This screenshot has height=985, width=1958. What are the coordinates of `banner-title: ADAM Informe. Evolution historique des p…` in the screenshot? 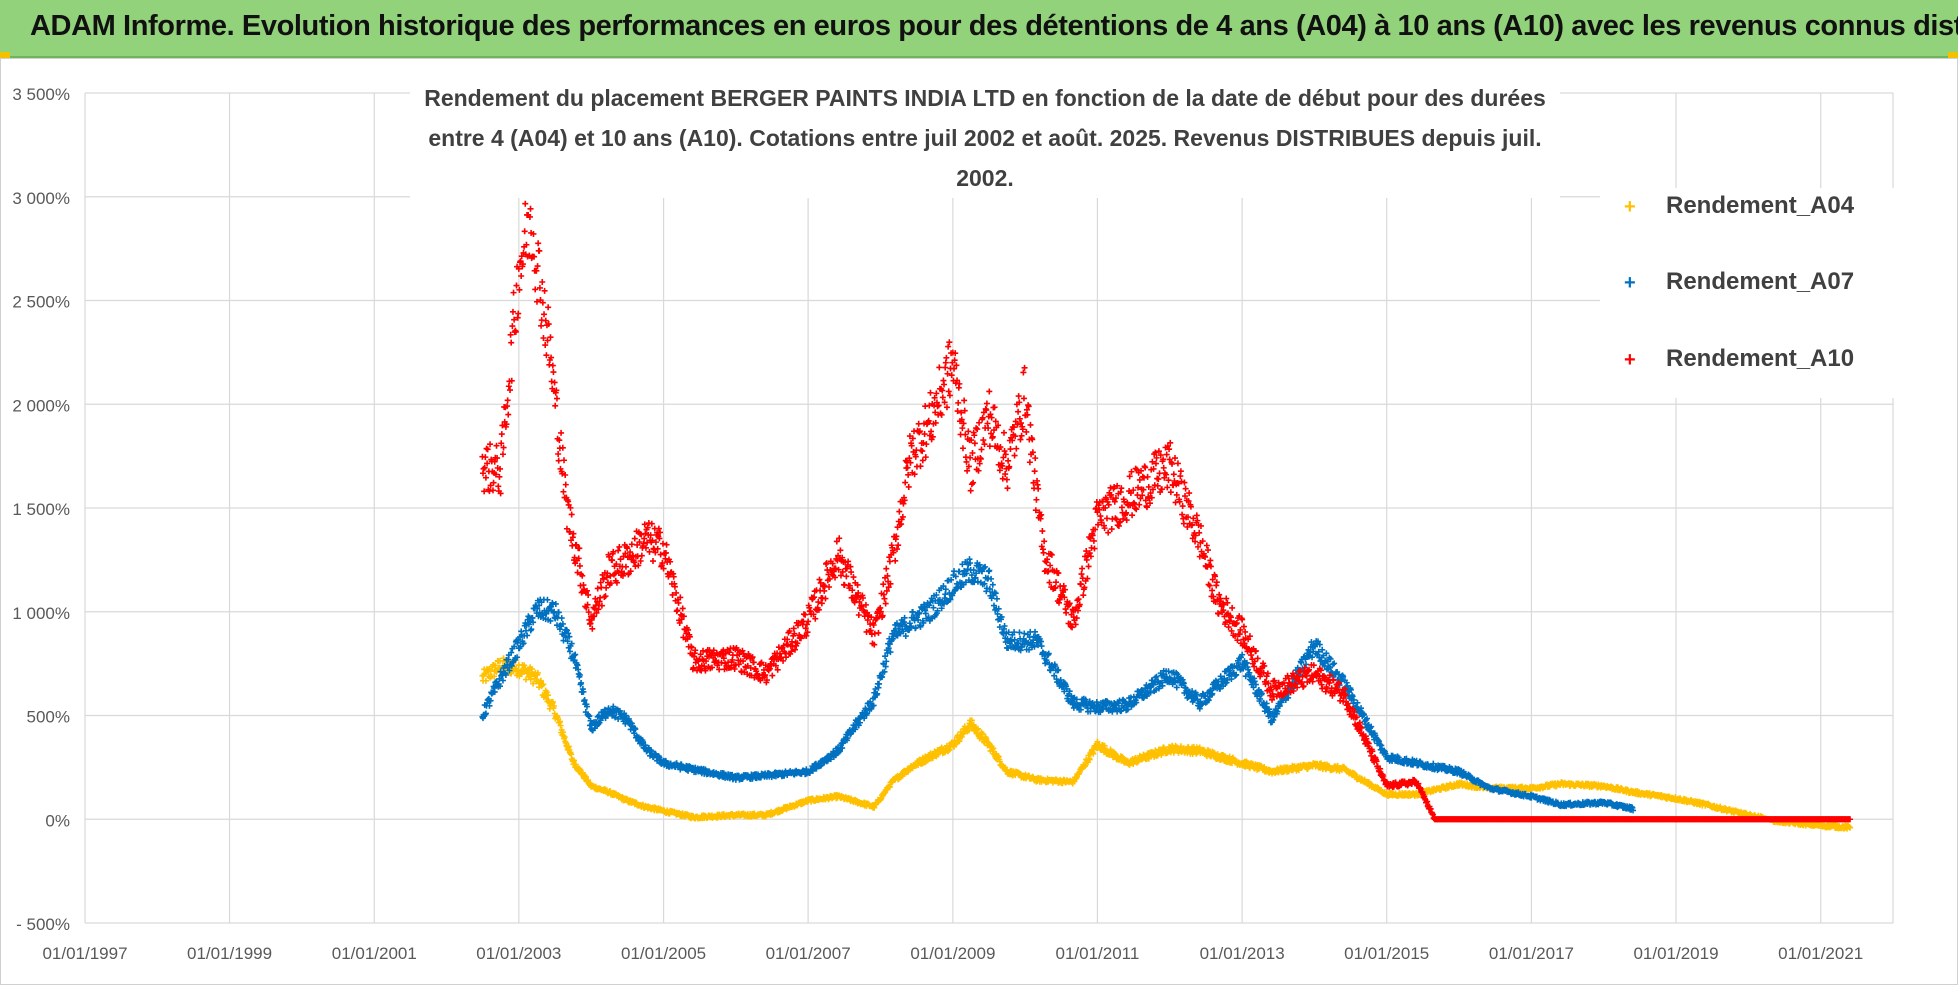 It's located at (994, 26).